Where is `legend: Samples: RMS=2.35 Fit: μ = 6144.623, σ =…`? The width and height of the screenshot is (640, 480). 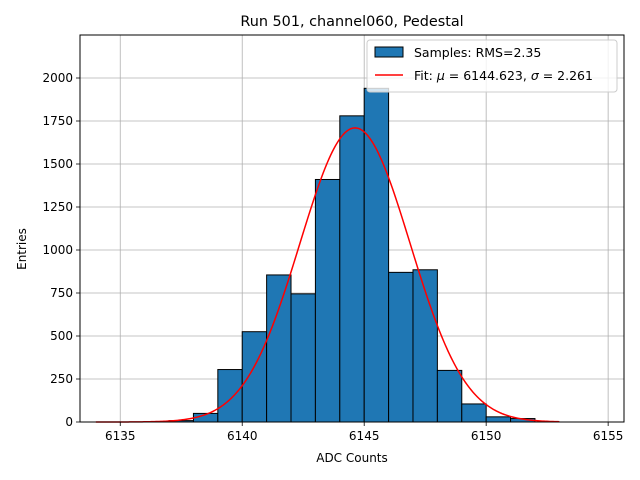 legend: Samples: RMS=2.35 Fit: μ = 6144.623, σ =… is located at coordinates (492, 66).